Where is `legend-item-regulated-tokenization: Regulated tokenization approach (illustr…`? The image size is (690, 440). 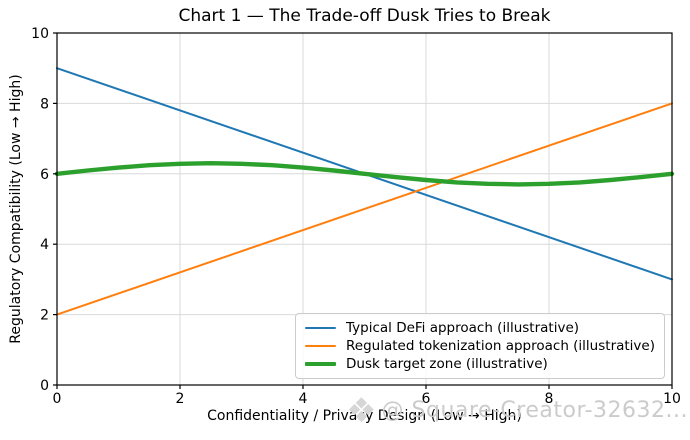 legend-item-regulated-tokenization: Regulated tokenization approach (illustr… is located at coordinates (480, 346).